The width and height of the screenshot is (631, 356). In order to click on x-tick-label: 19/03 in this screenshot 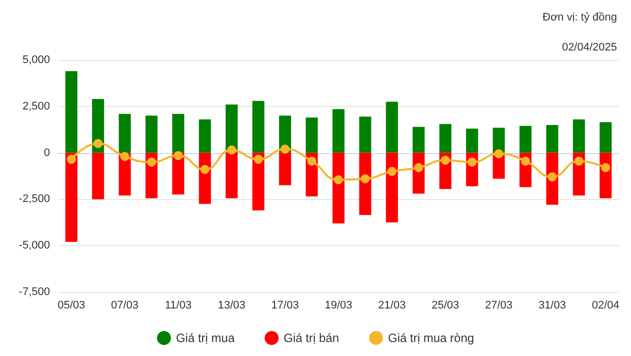, I will do `click(338, 306)`.